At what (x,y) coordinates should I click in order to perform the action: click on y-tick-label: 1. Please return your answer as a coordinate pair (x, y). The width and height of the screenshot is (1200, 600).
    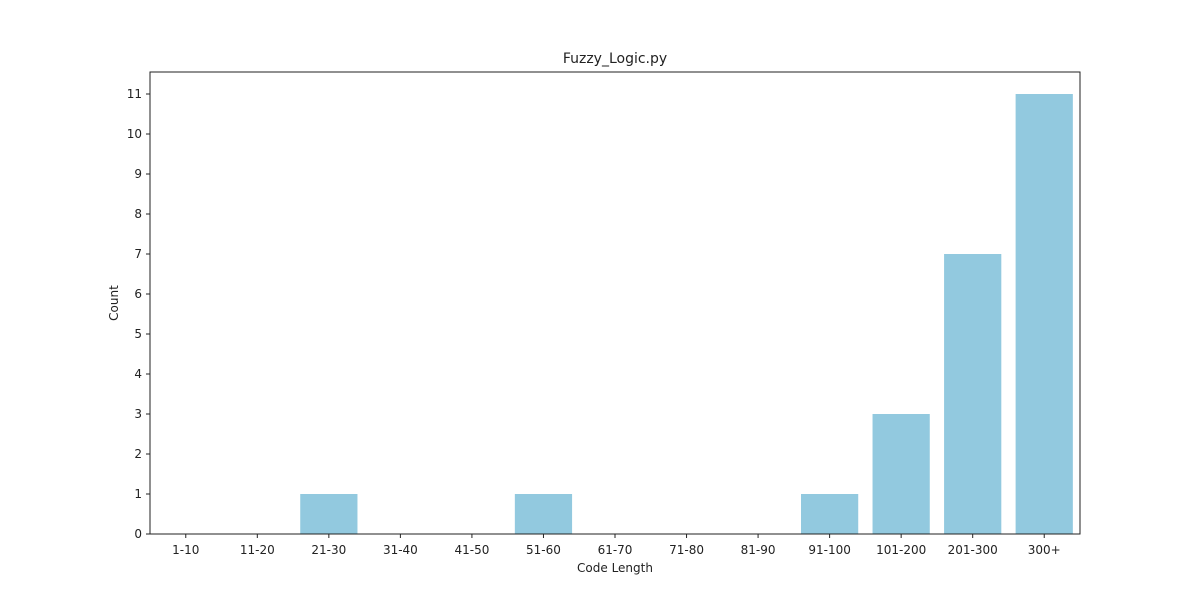
    Looking at the image, I should click on (138, 494).